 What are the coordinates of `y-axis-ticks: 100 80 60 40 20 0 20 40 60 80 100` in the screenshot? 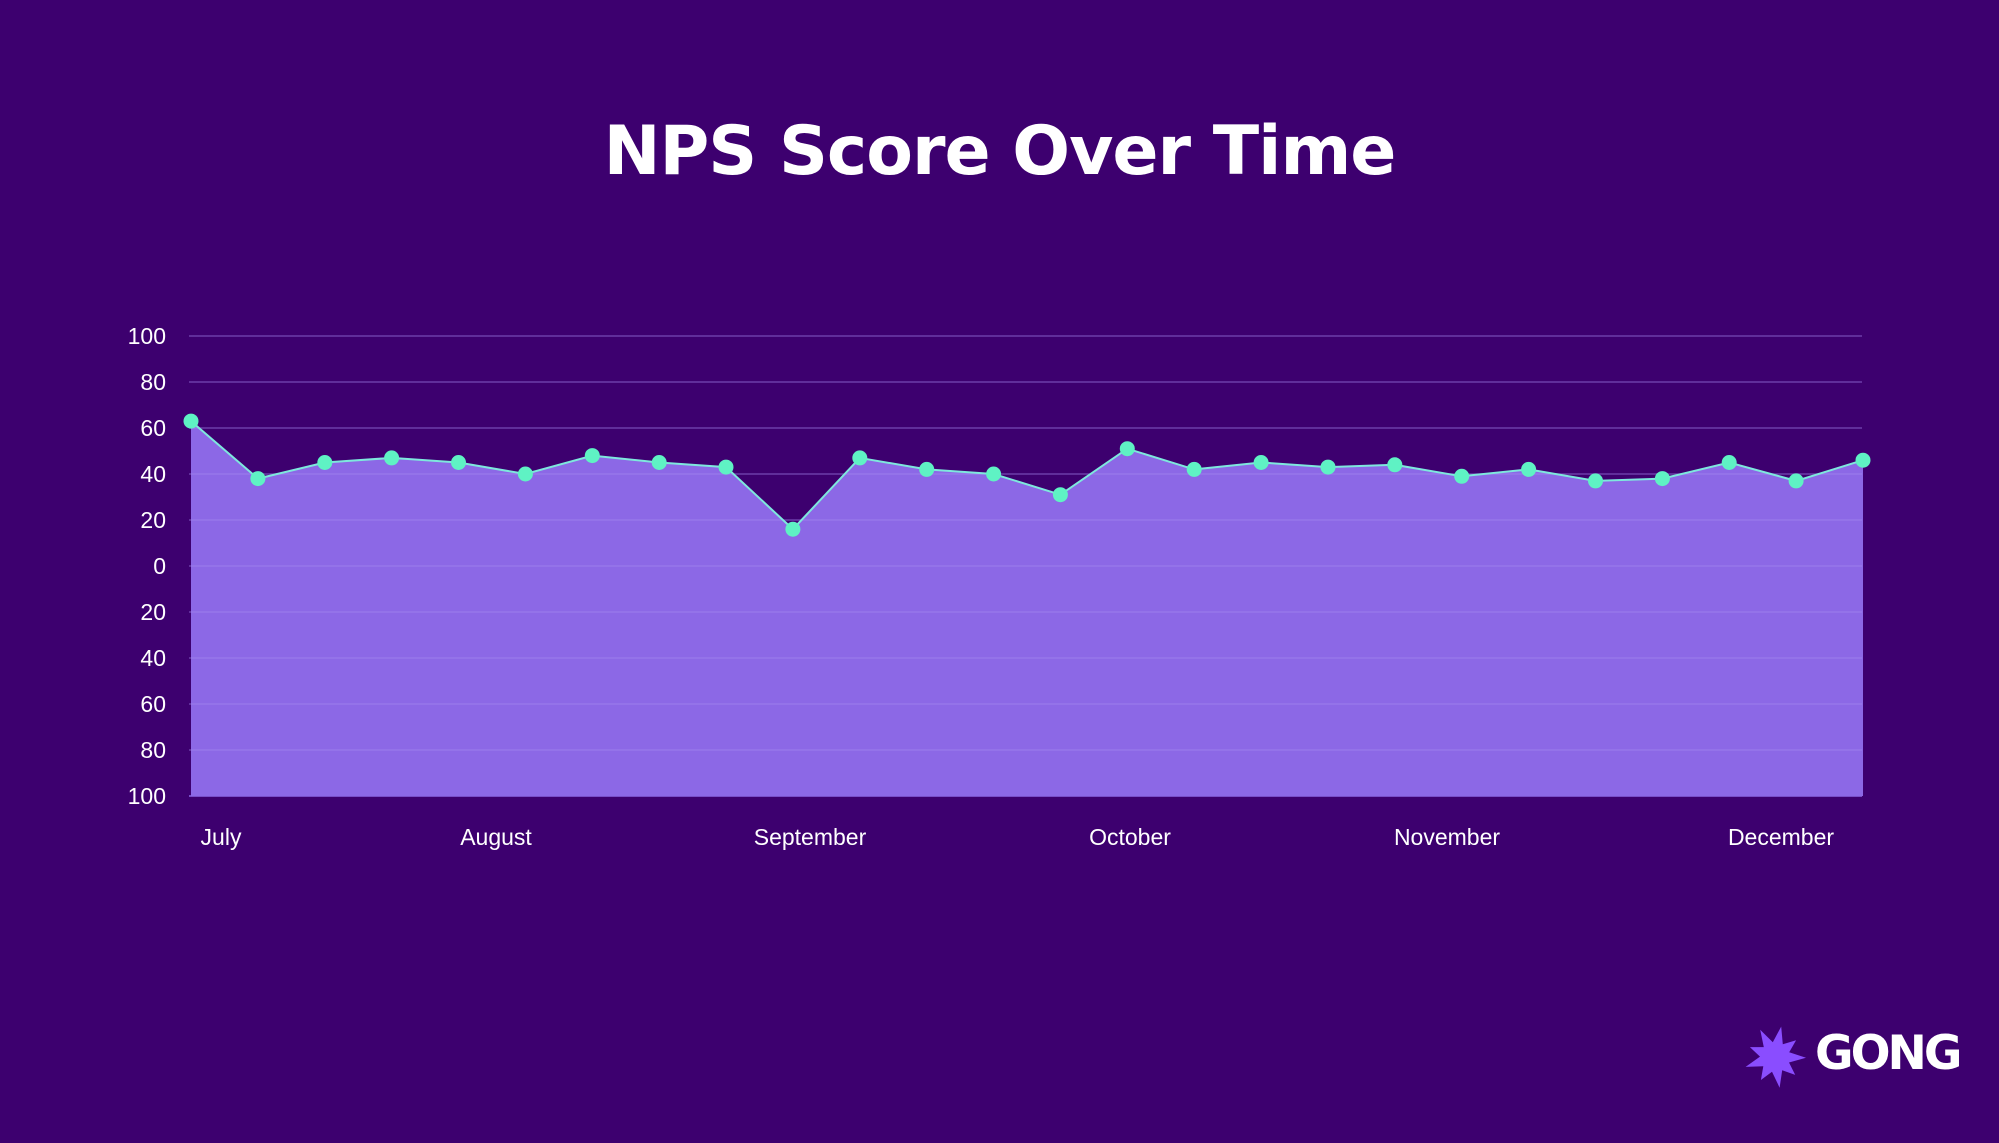 It's located at (147, 566).